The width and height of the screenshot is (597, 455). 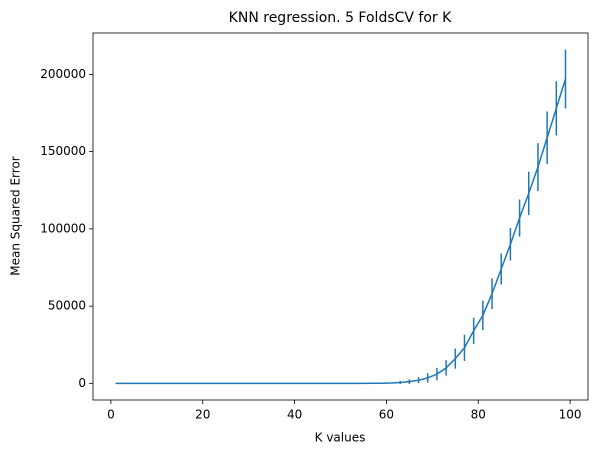 I want to click on x-tick-label: 100, so click(x=570, y=415).